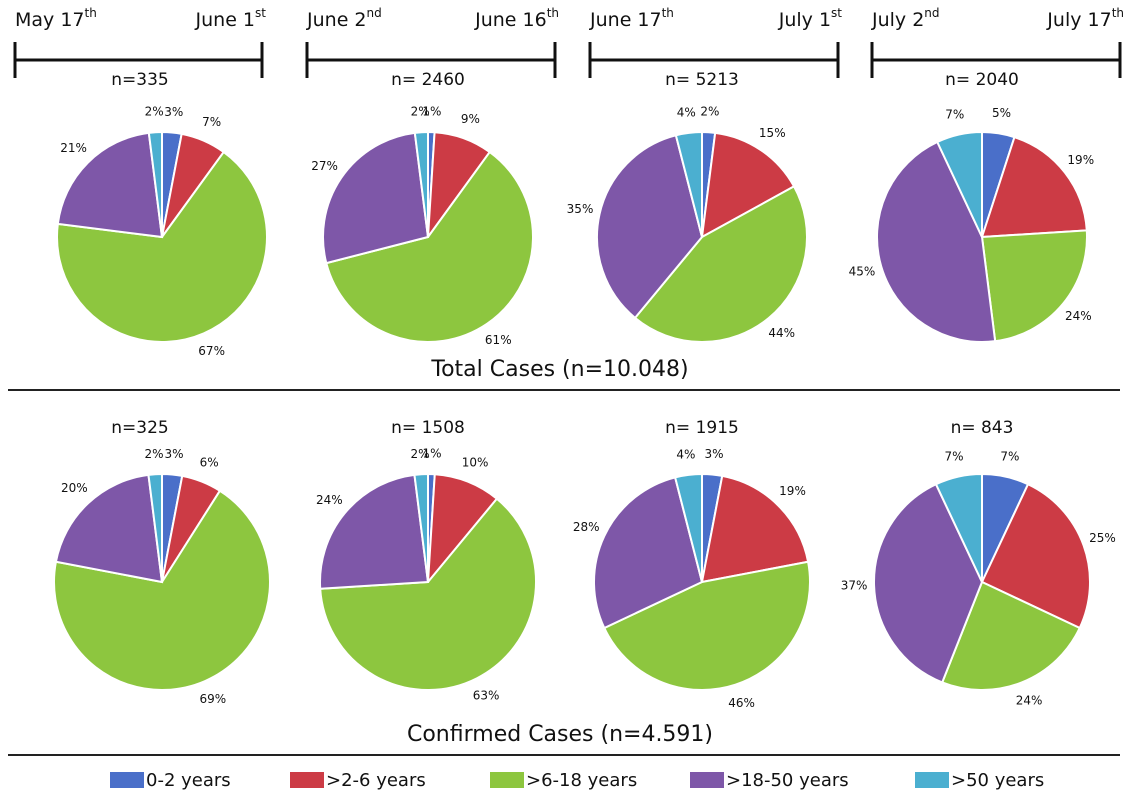 The height and width of the screenshot is (795, 1127). What do you see at coordinates (625, 20) in the screenshot?
I see `date: June 17` at bounding box center [625, 20].